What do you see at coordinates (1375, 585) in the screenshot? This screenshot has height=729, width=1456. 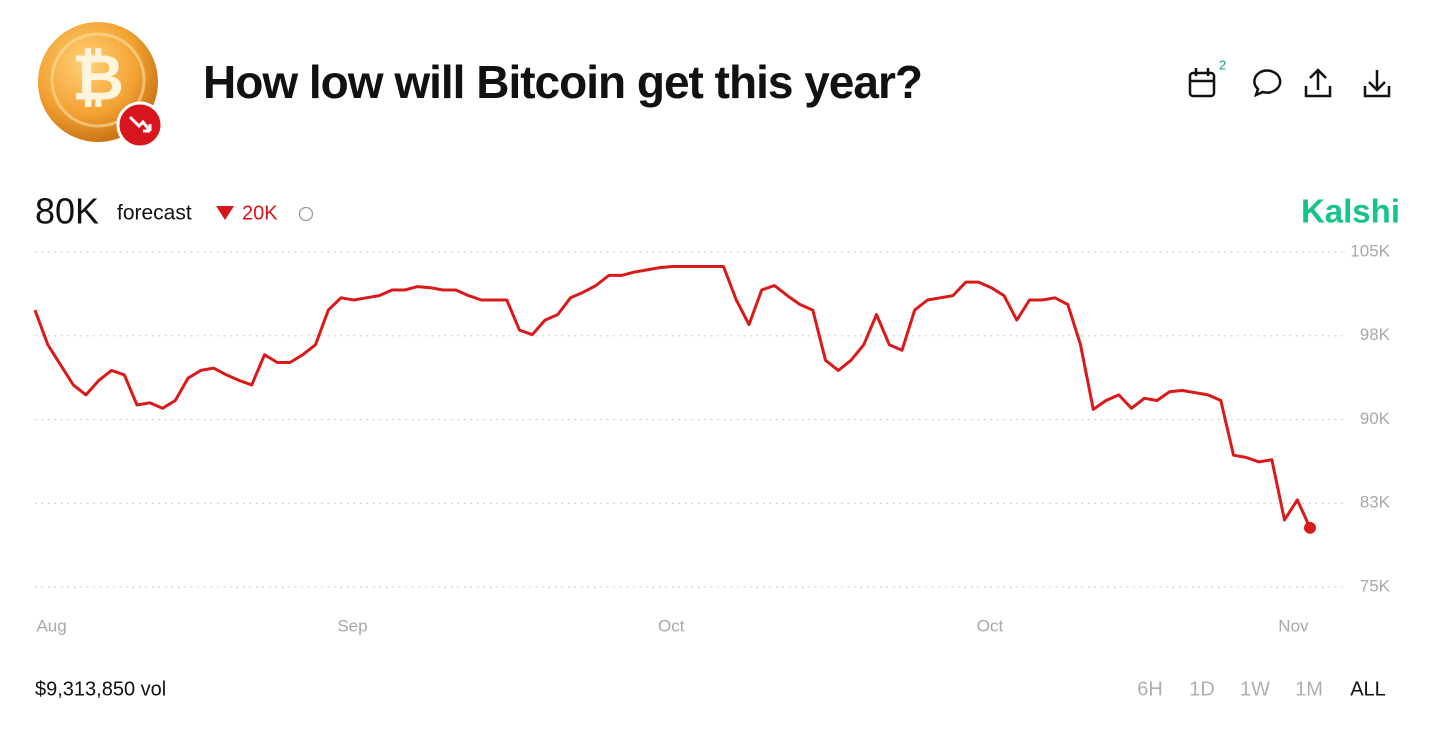 I see `y-tick-label: 75K` at bounding box center [1375, 585].